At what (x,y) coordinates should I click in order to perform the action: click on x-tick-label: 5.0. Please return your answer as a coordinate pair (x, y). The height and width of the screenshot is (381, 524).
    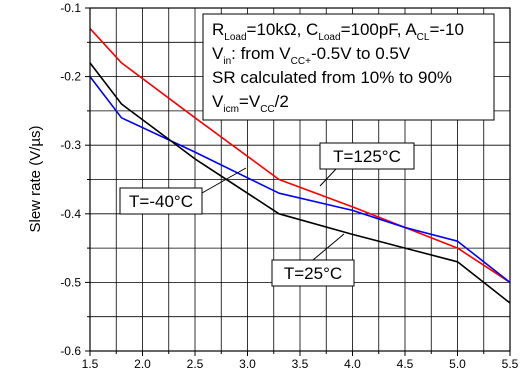
    Looking at the image, I should click on (457, 364).